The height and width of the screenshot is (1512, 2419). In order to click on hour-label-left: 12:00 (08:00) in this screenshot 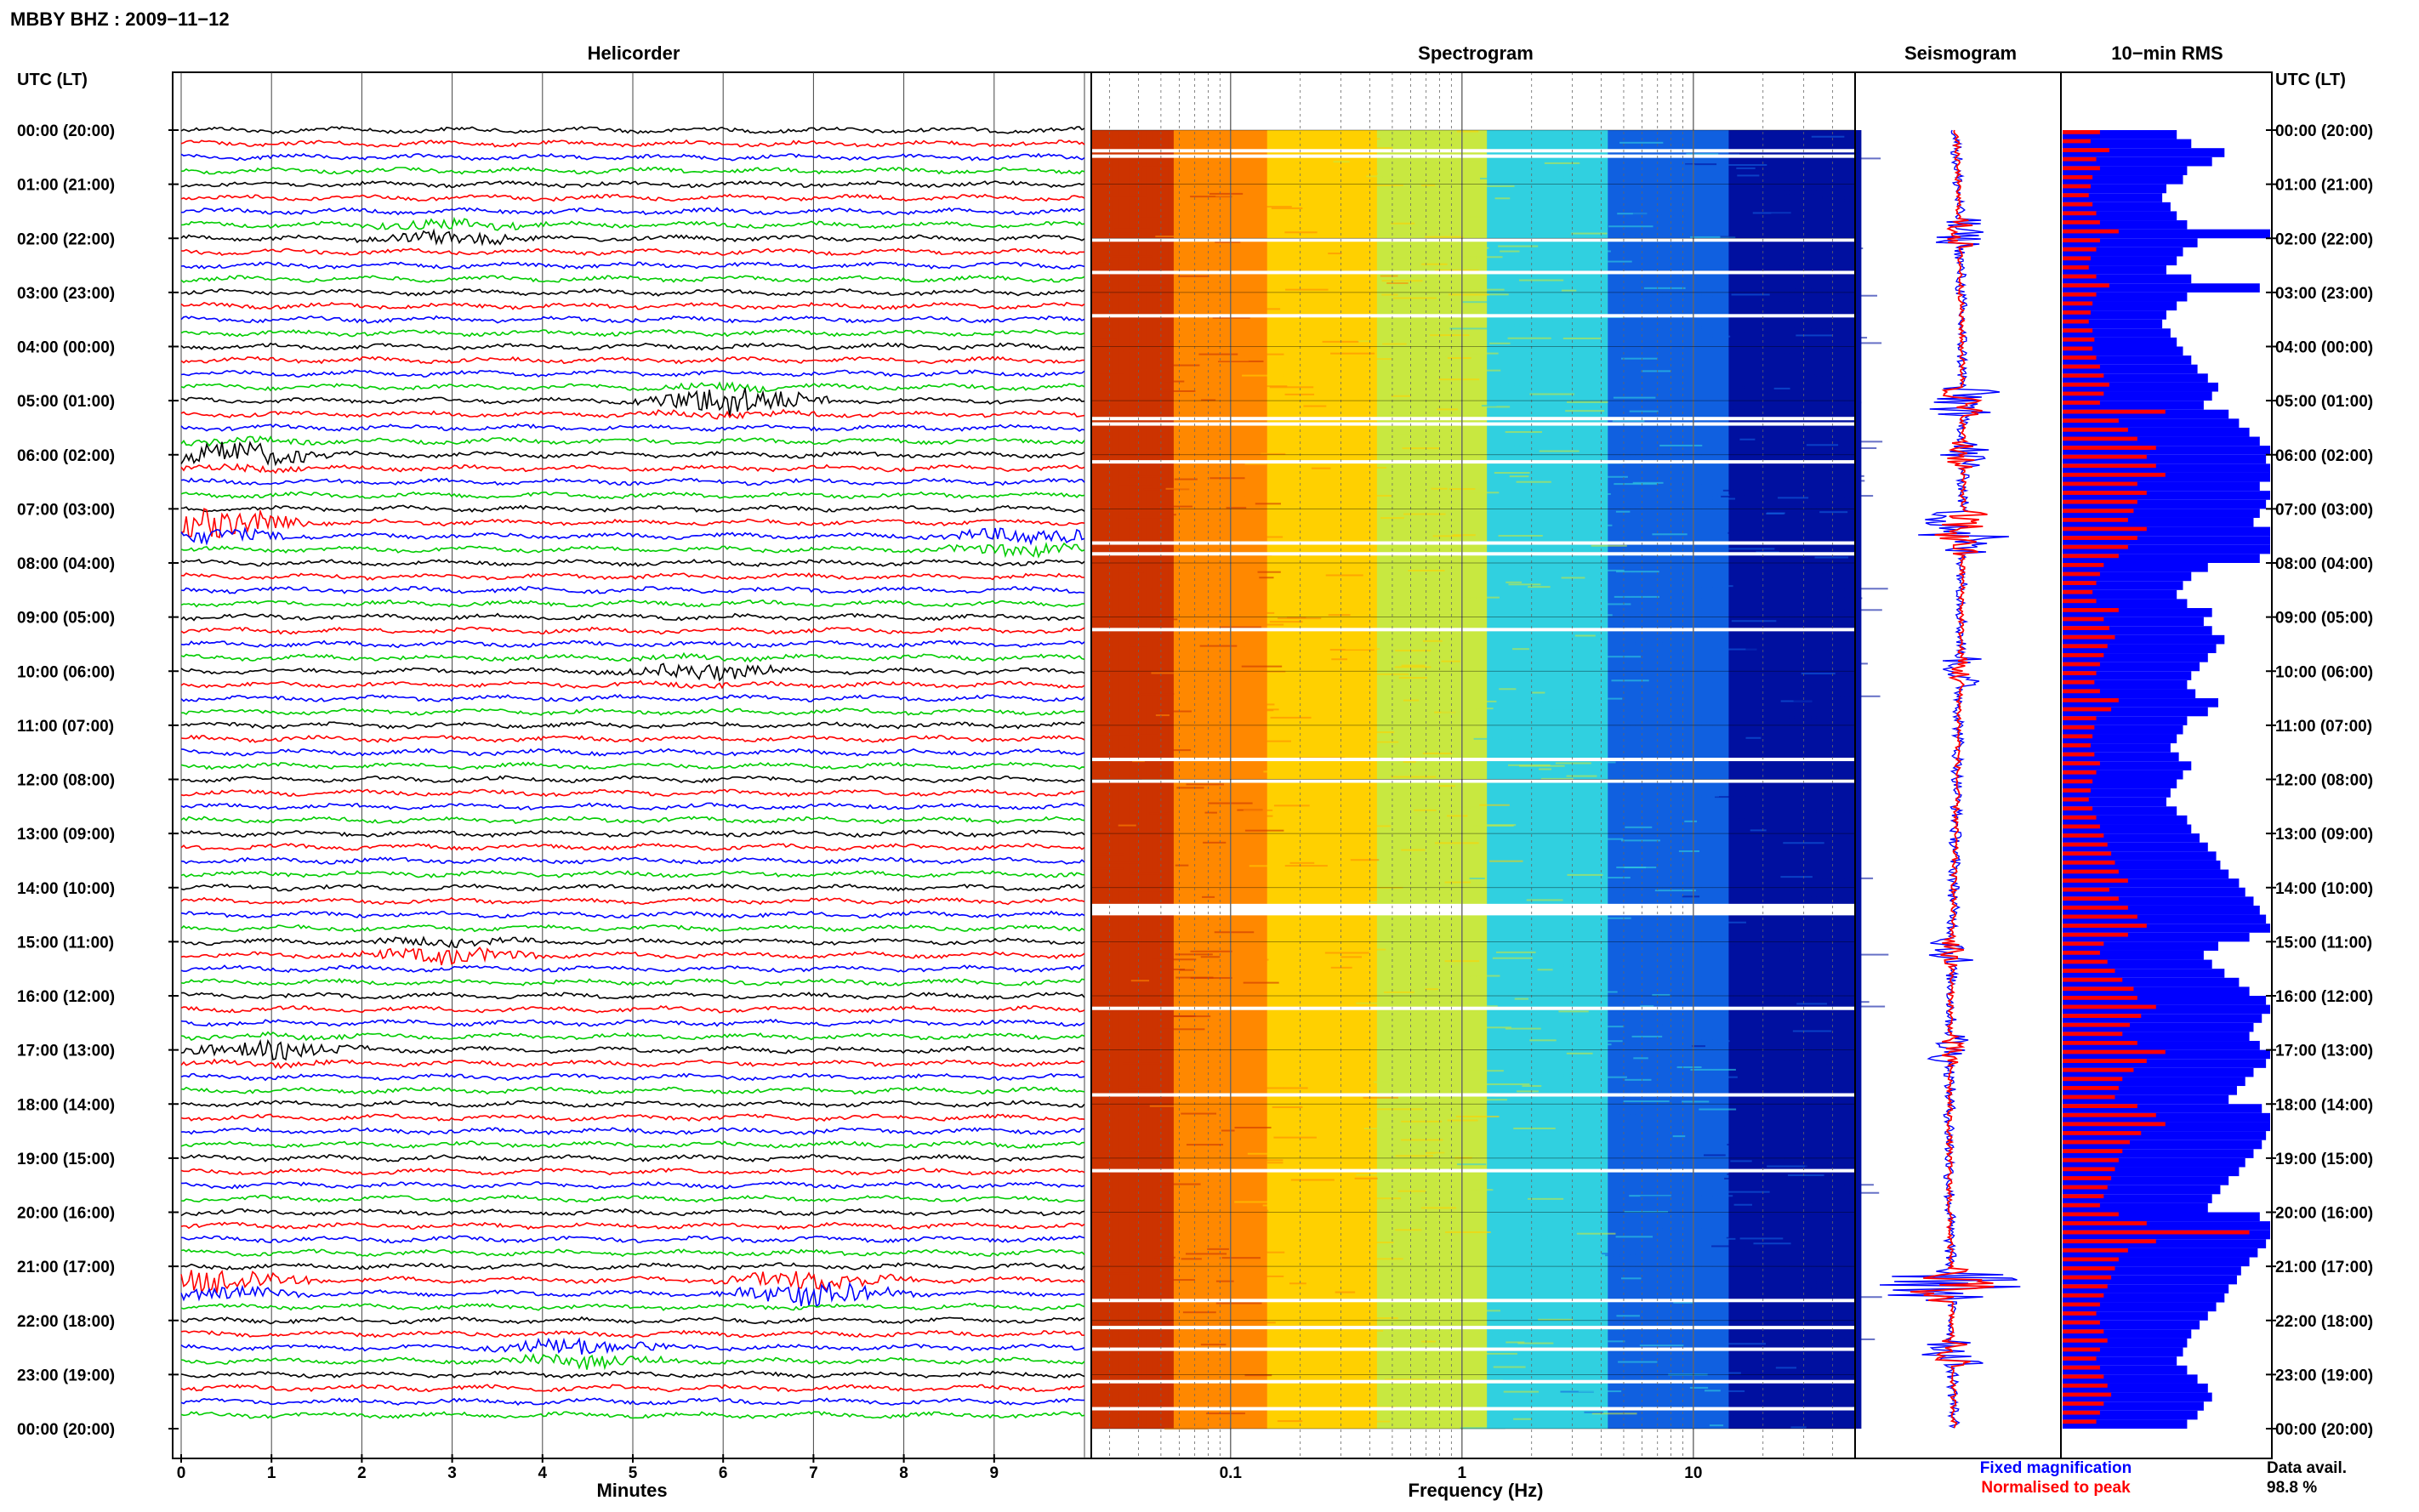, I will do `click(66, 781)`.